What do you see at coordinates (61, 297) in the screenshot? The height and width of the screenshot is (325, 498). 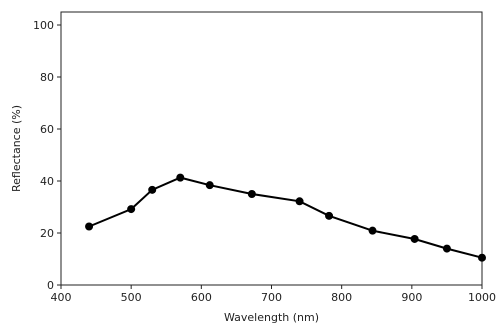 I see `x-tick-label: 400` at bounding box center [61, 297].